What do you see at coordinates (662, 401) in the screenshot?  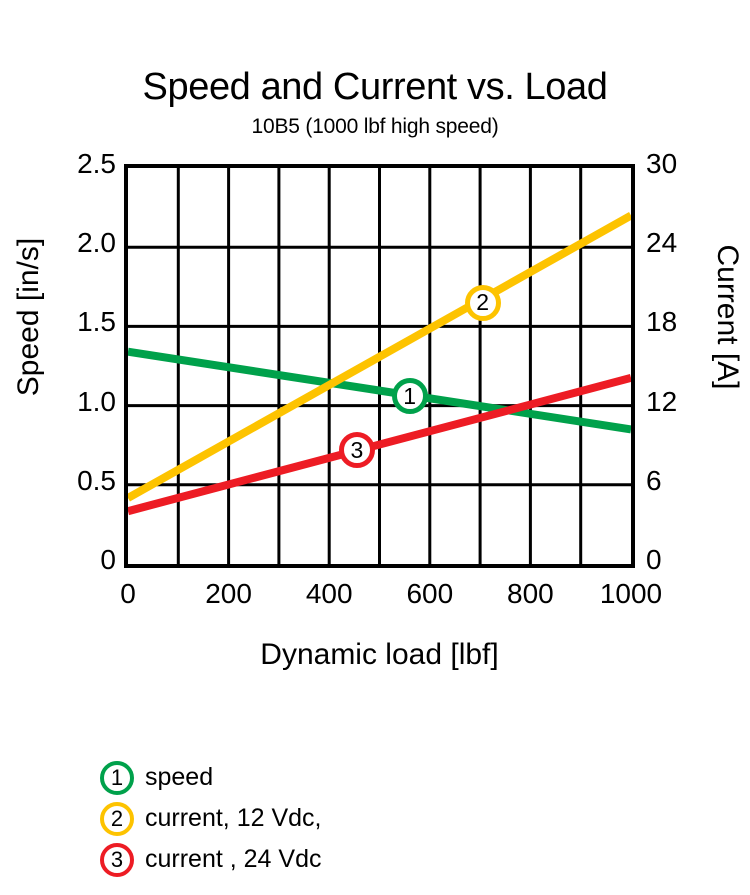 I see `y-tick-right-12: 12` at bounding box center [662, 401].